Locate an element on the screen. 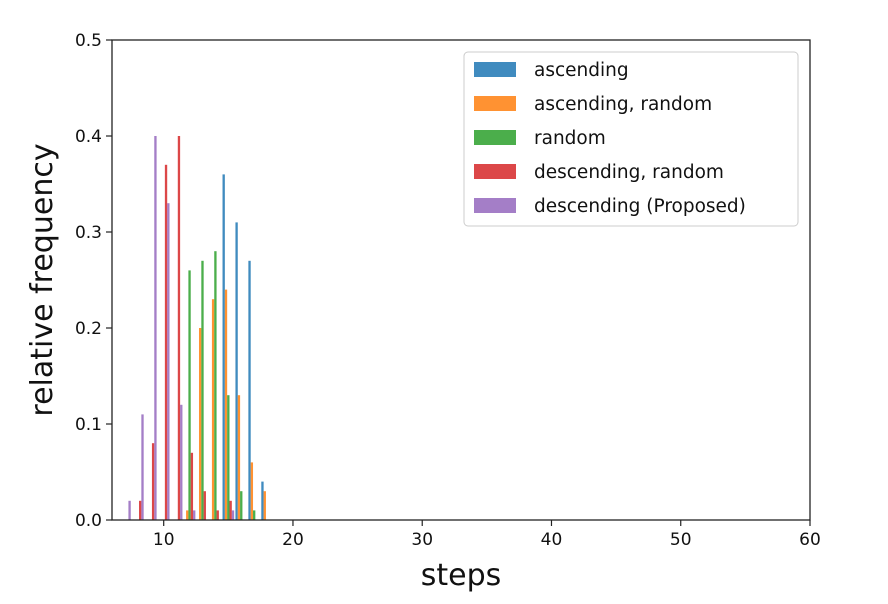 The width and height of the screenshot is (888, 604). x-tick-label: 30 is located at coordinates (422, 540).